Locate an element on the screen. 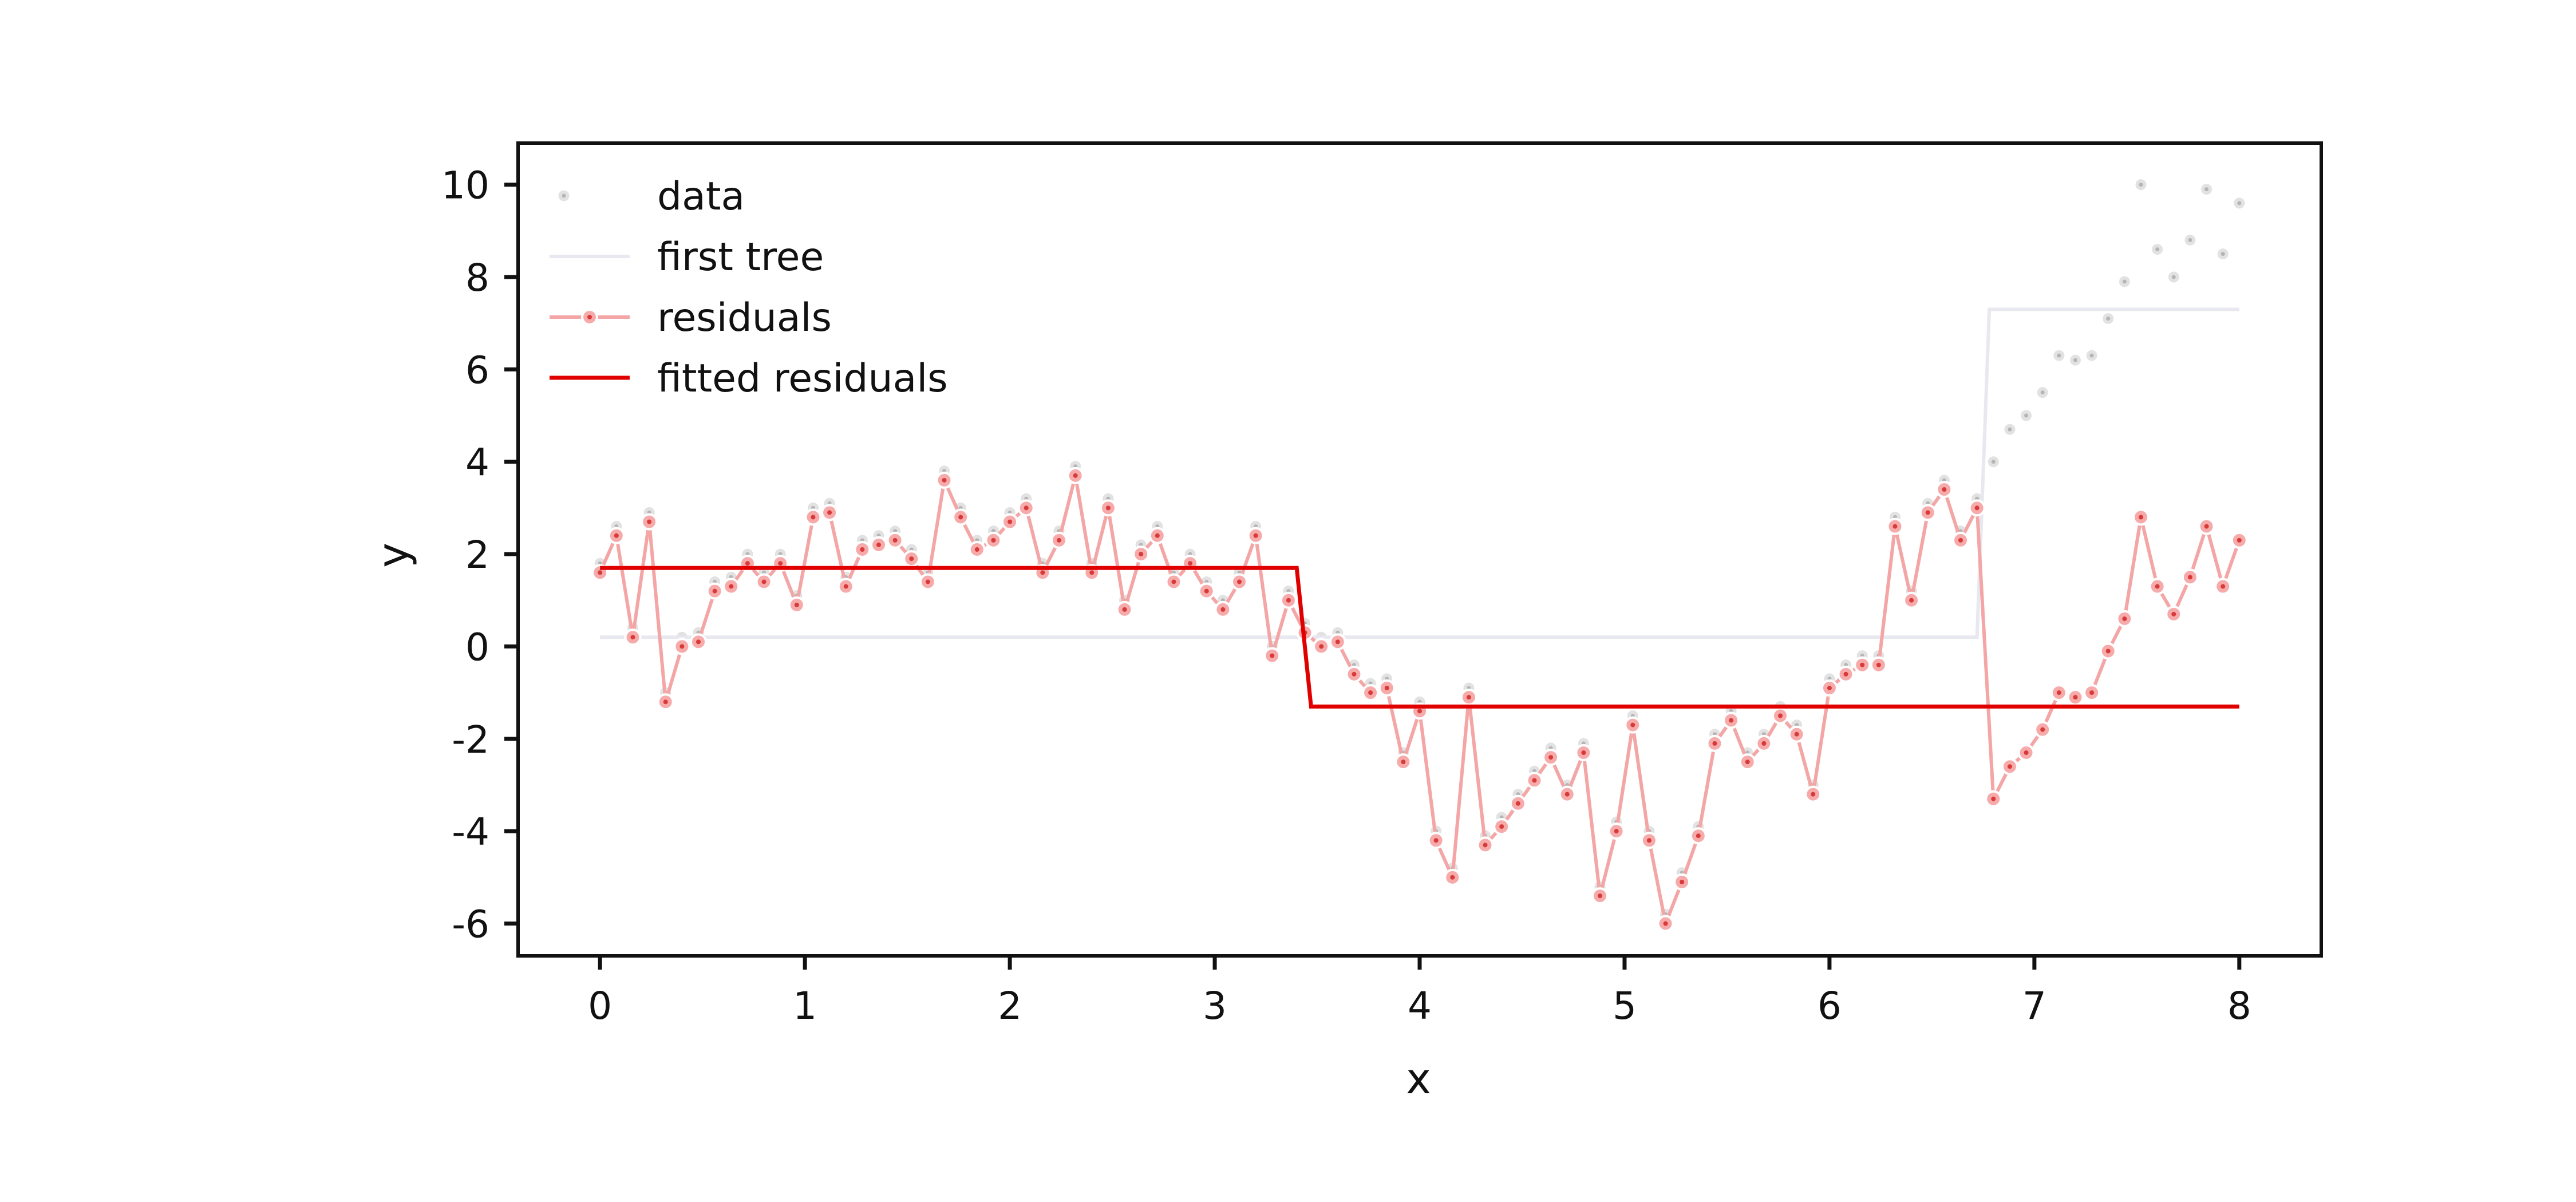  legend-item: first tree is located at coordinates (687, 257).